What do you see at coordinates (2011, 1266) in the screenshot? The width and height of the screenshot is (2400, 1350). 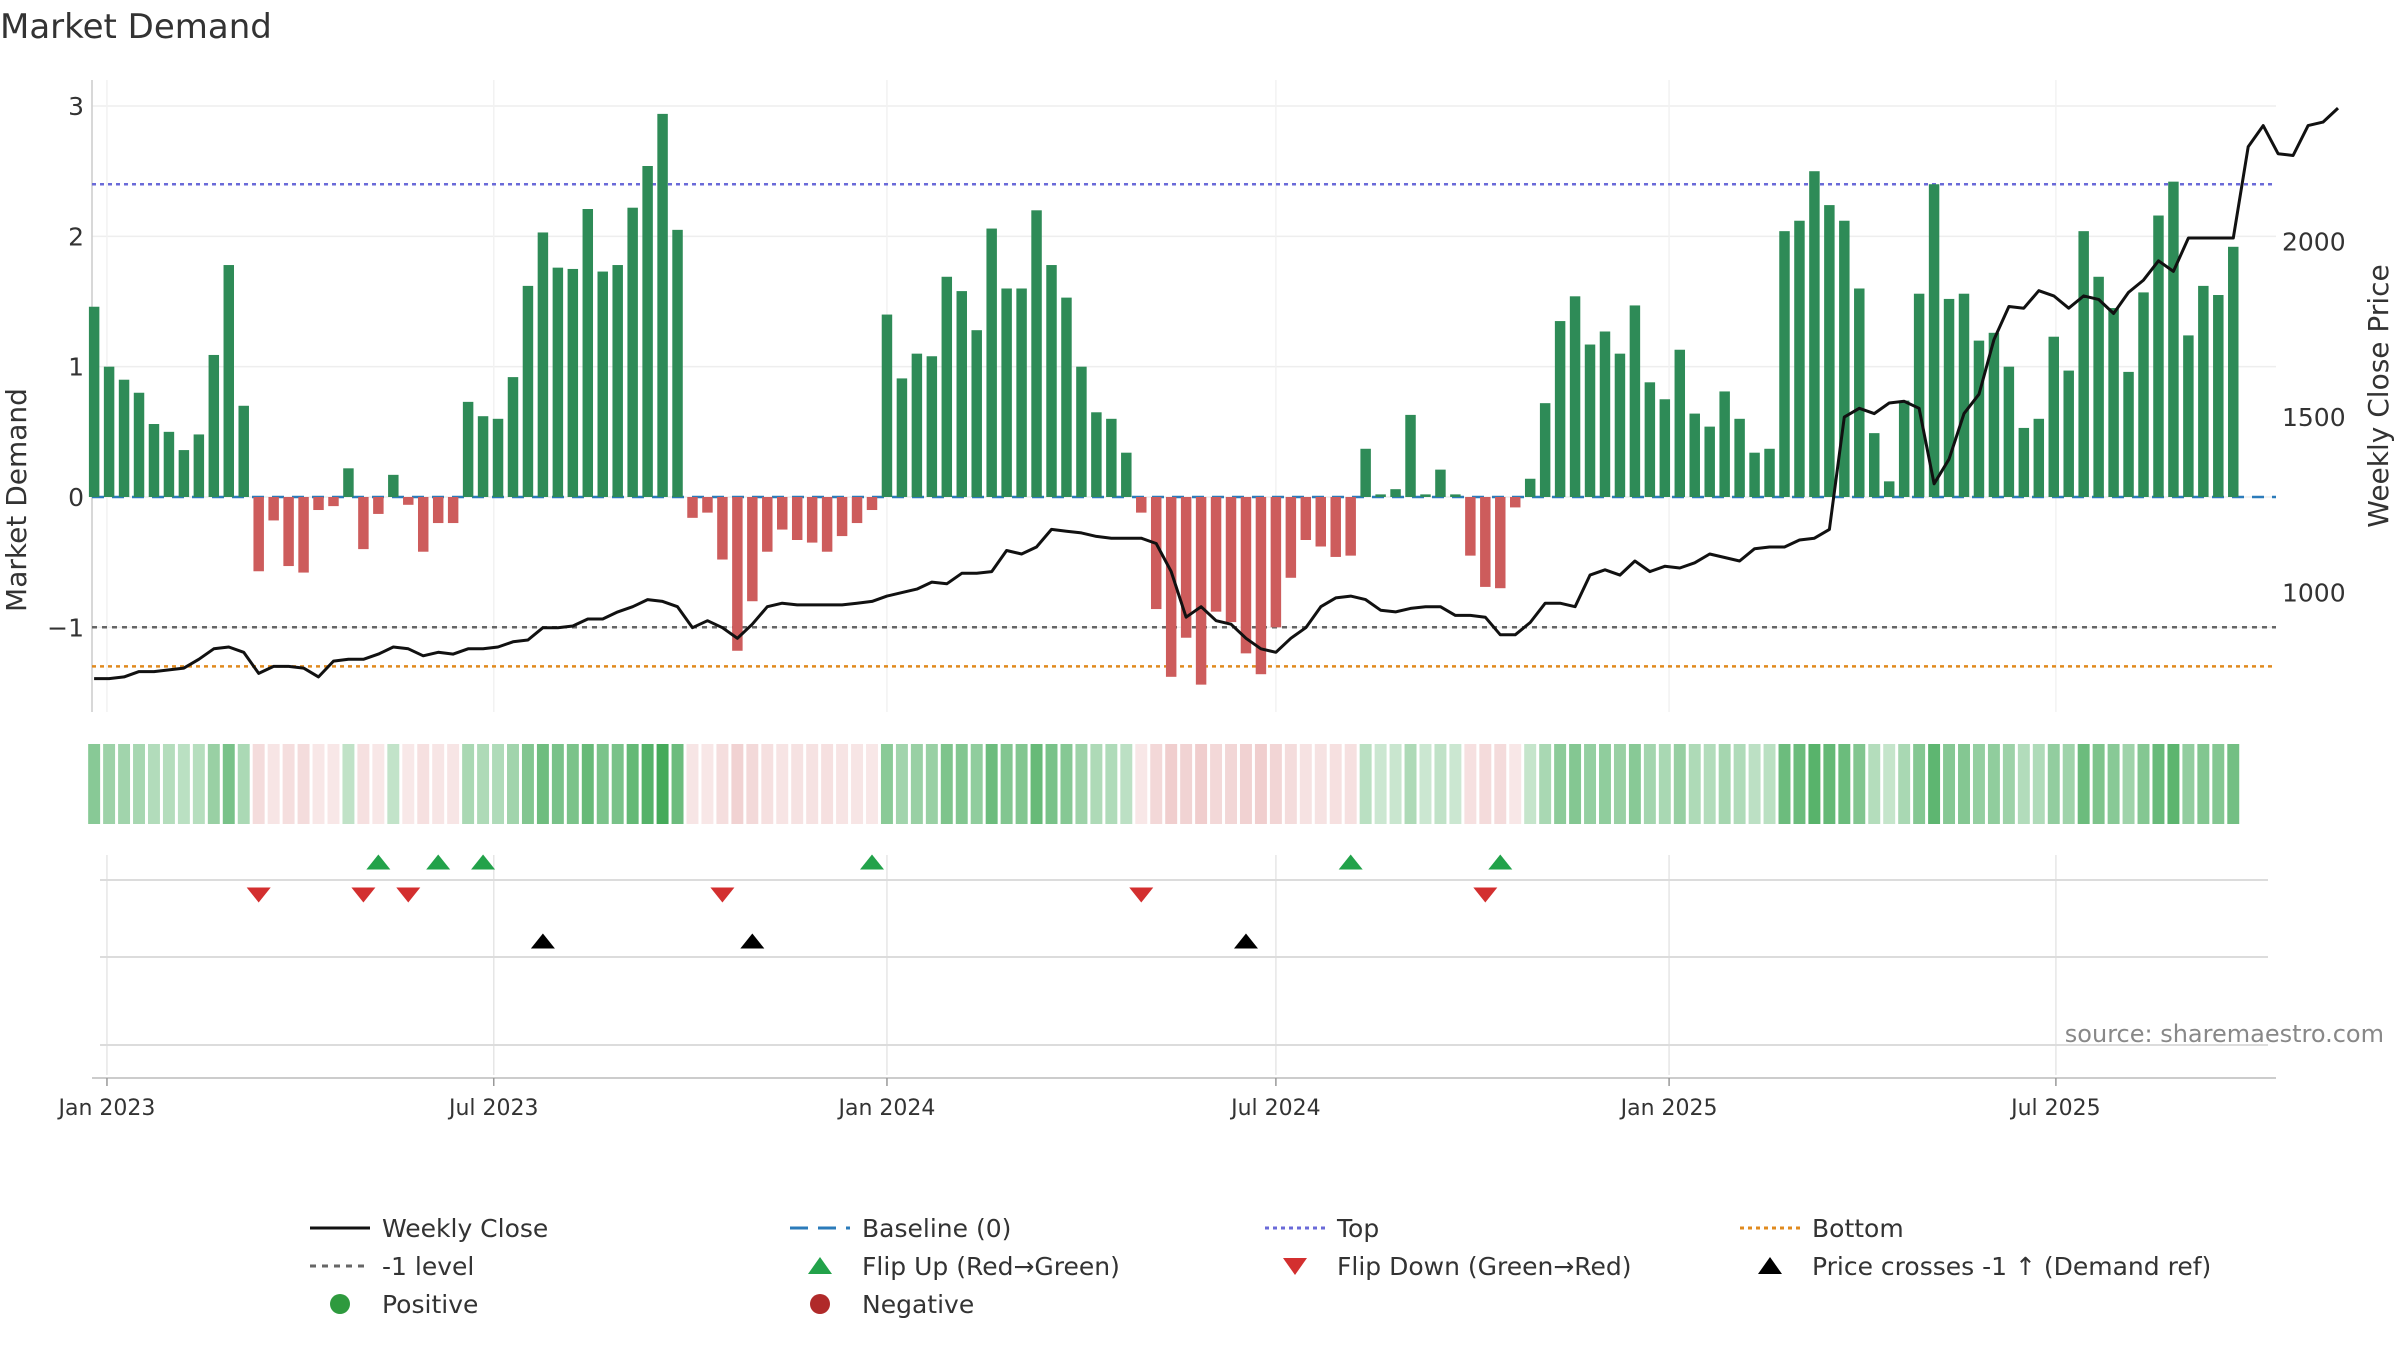 I see `legend-label-price-cross: Price crosses -1 ↑ (Demand ref)` at bounding box center [2011, 1266].